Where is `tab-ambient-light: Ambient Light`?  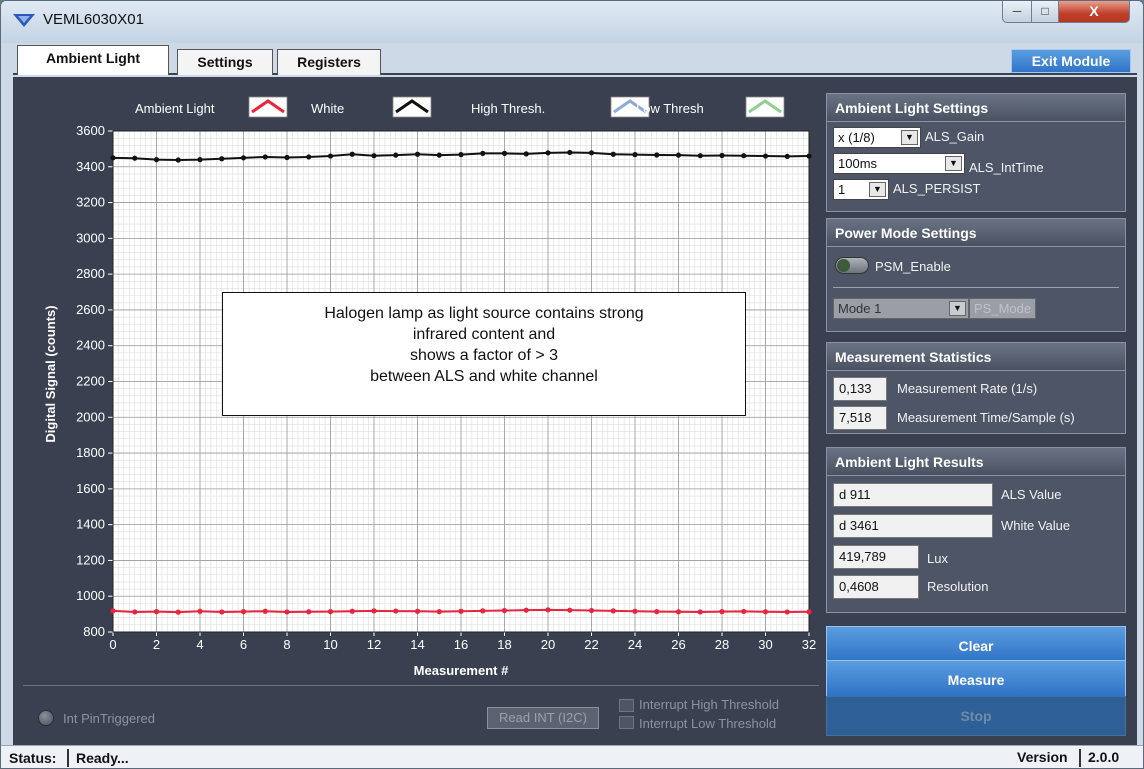
tab-ambient-light: Ambient Light is located at coordinates (93, 60).